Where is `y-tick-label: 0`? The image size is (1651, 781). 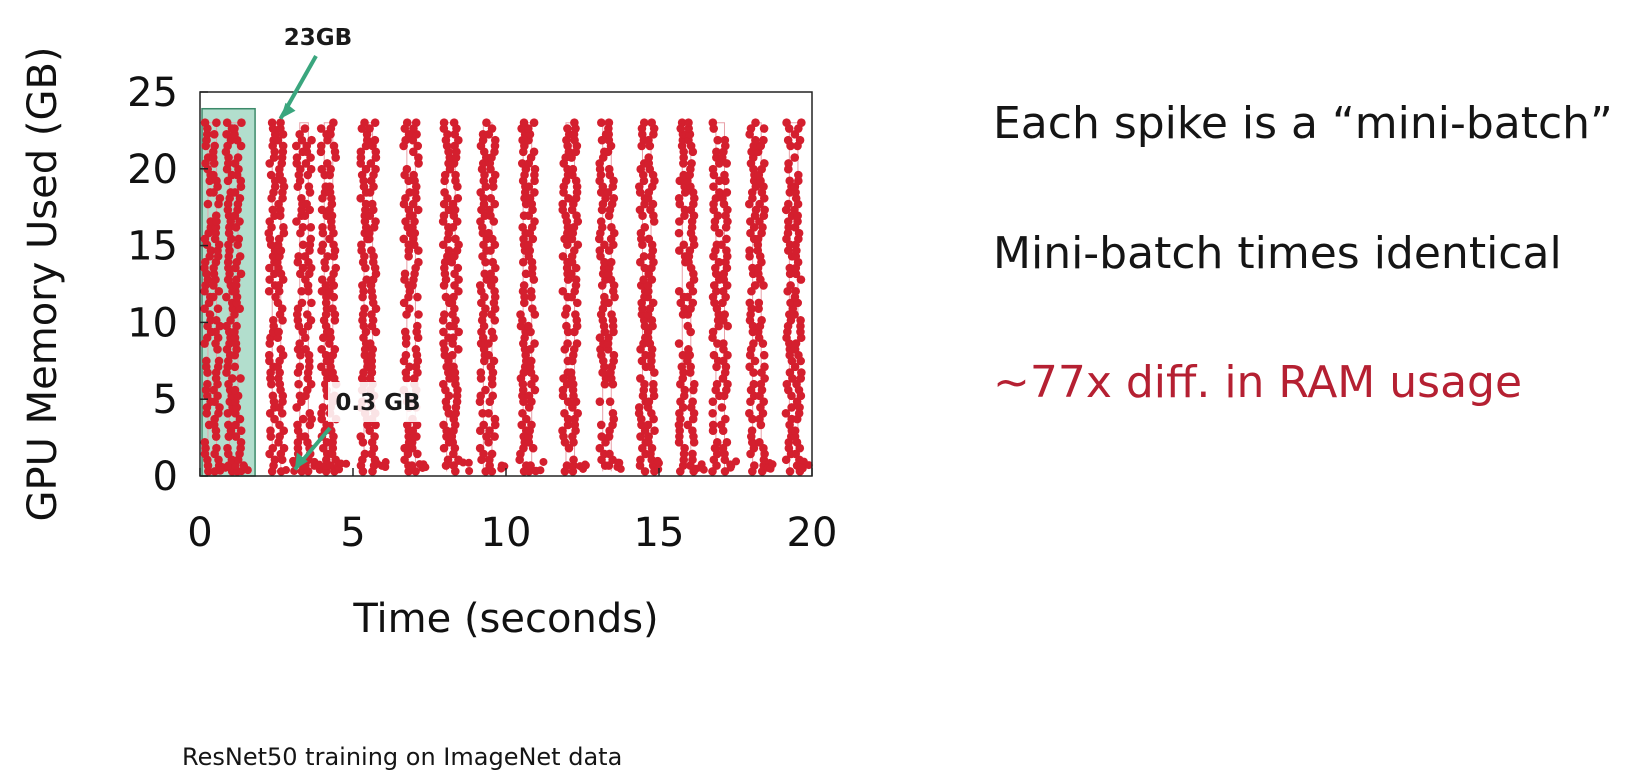
y-tick-label: 0 is located at coordinates (165, 477).